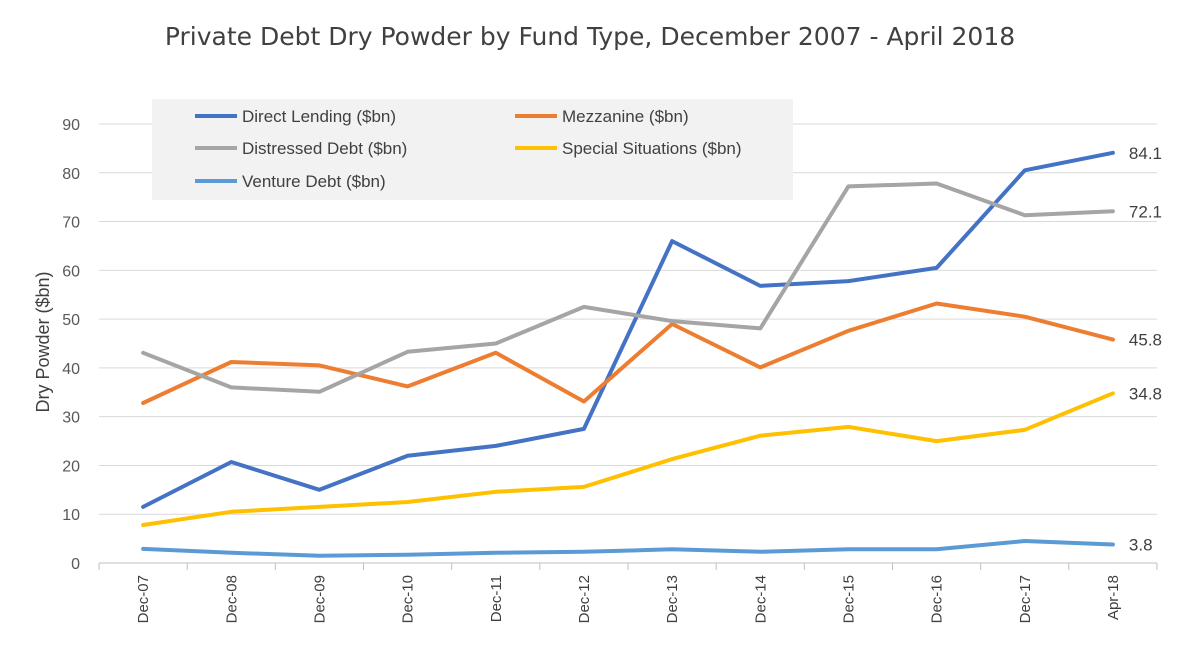 The width and height of the screenshot is (1179, 668). What do you see at coordinates (1145, 211) in the screenshot?
I see `end-label: 72.1` at bounding box center [1145, 211].